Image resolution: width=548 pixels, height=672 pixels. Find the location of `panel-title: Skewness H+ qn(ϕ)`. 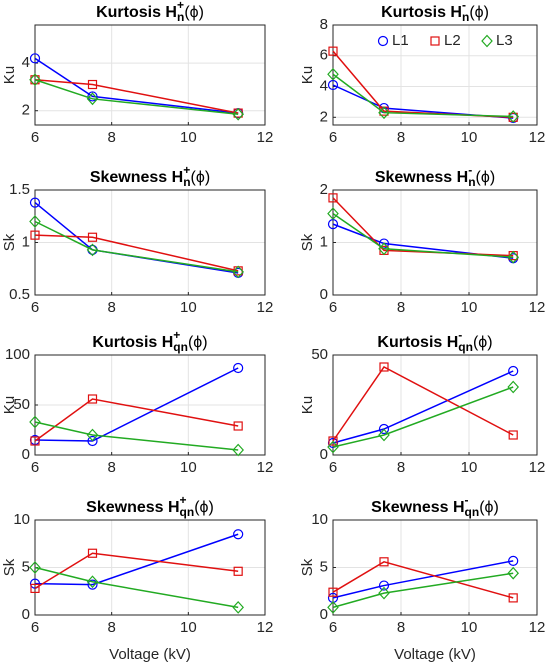

panel-title: Skewness H+ qn(ϕ) is located at coordinates (150, 506).